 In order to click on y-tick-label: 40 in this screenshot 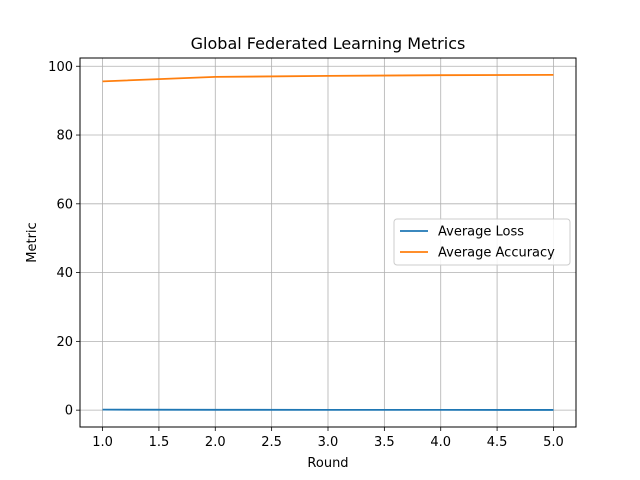, I will do `click(64, 273)`.